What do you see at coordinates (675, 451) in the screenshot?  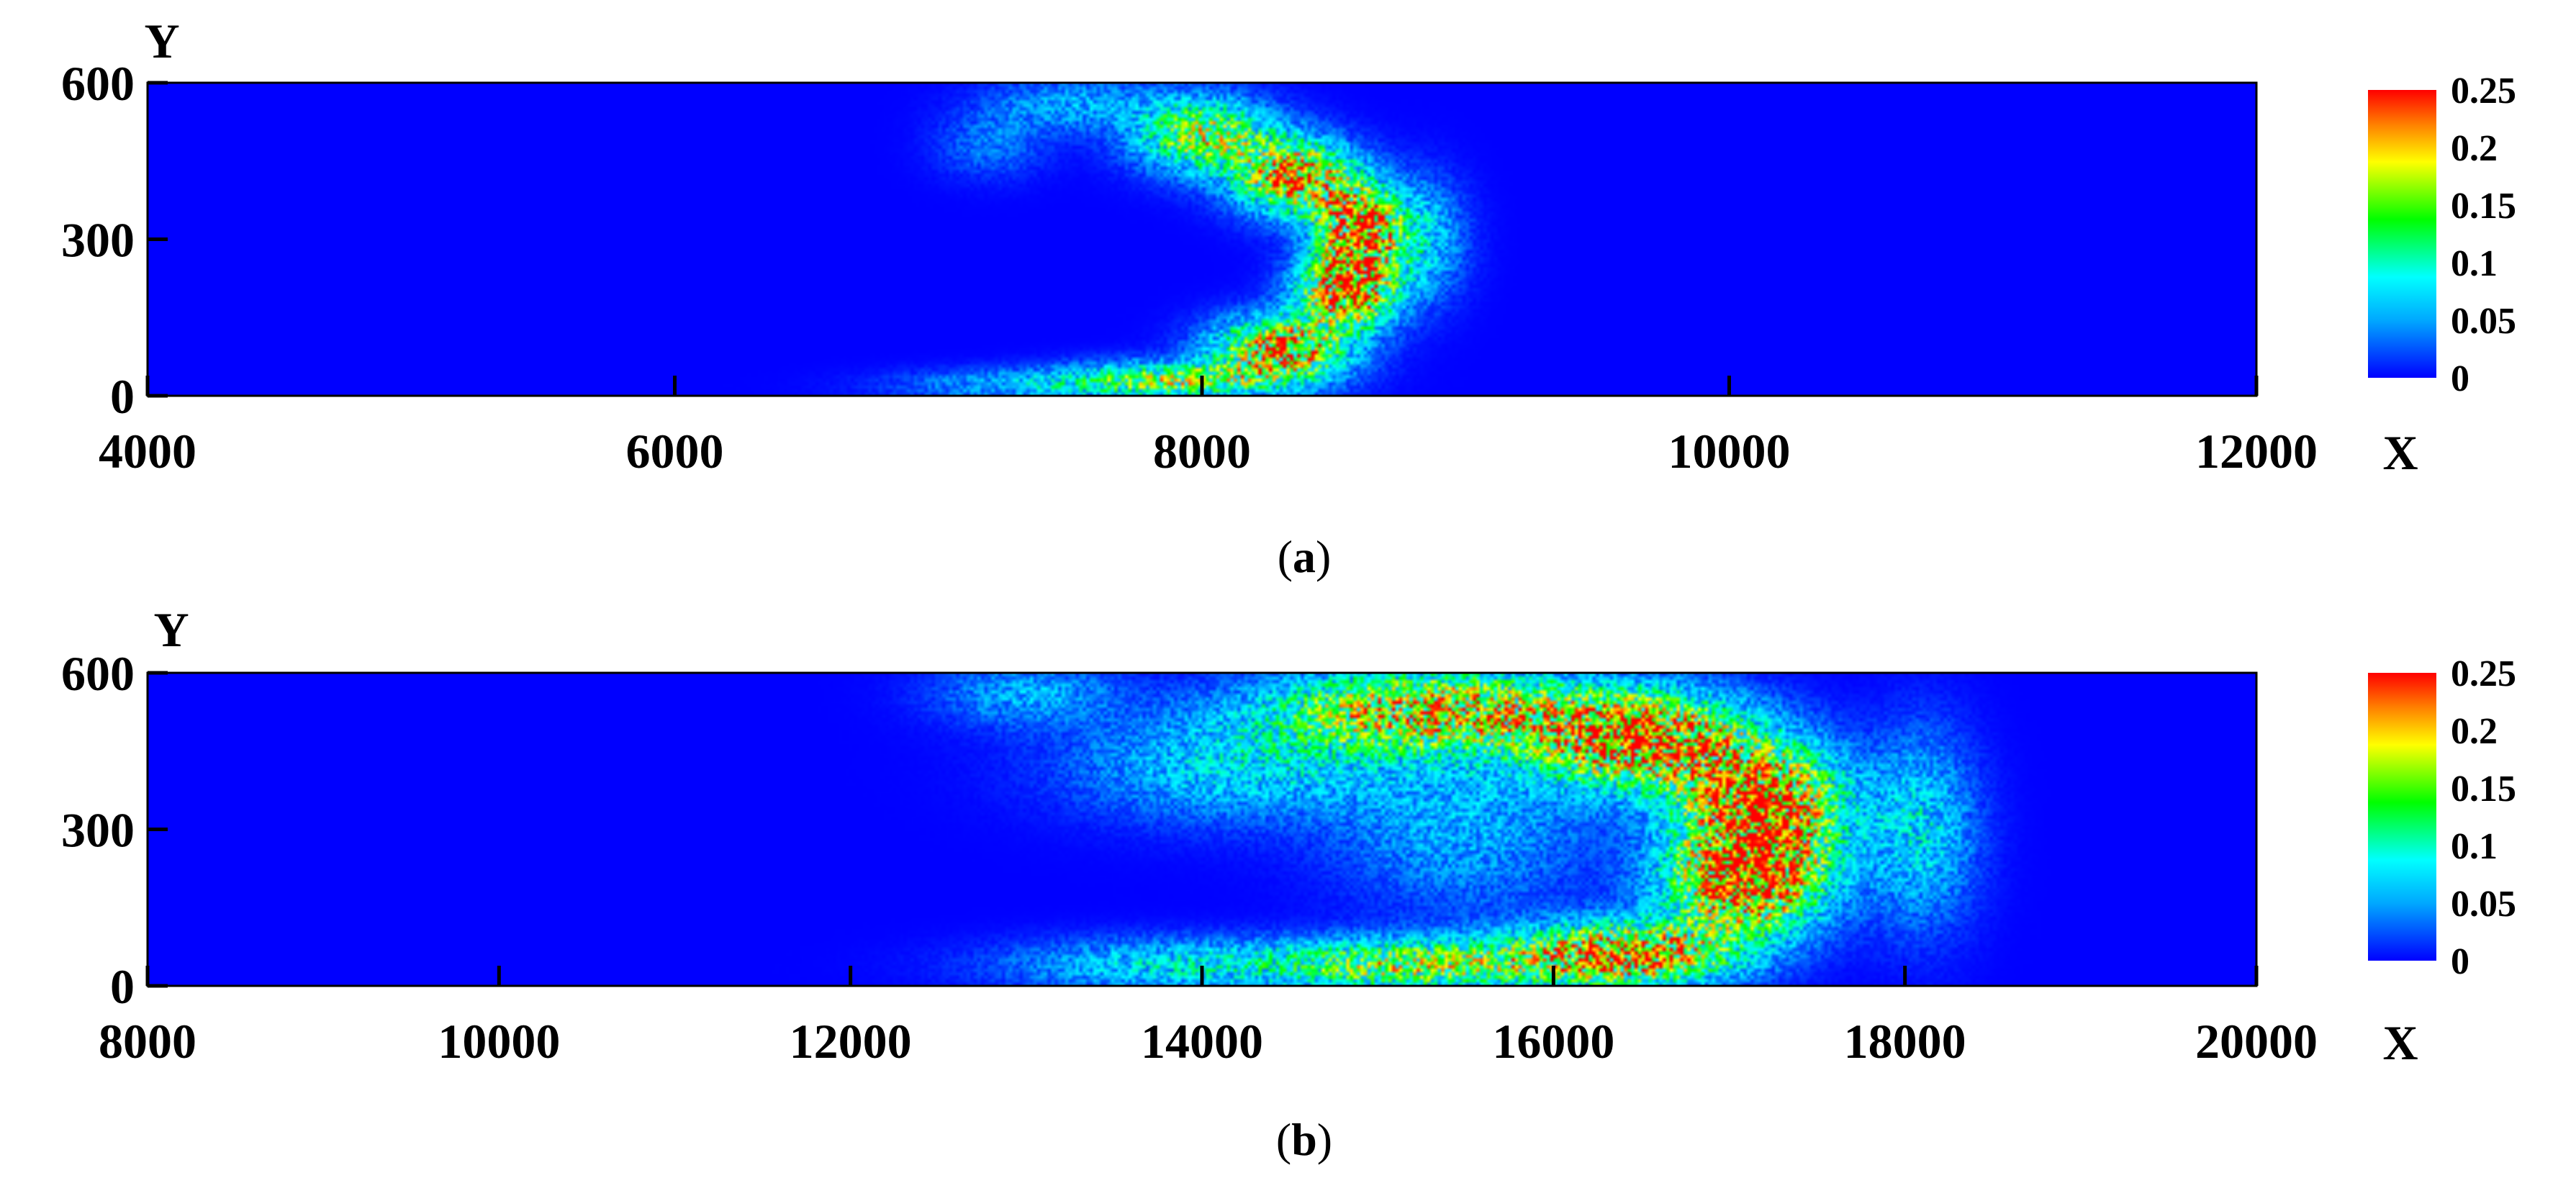 I see `panel-a-x-tick-label: 6000` at bounding box center [675, 451].